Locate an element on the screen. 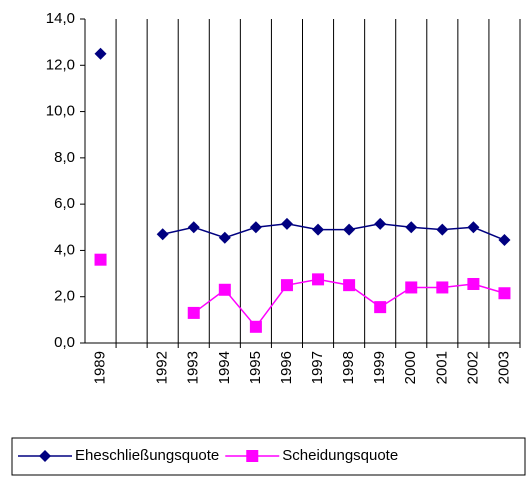 The image size is (529, 477). legend-box is located at coordinates (268, 456).